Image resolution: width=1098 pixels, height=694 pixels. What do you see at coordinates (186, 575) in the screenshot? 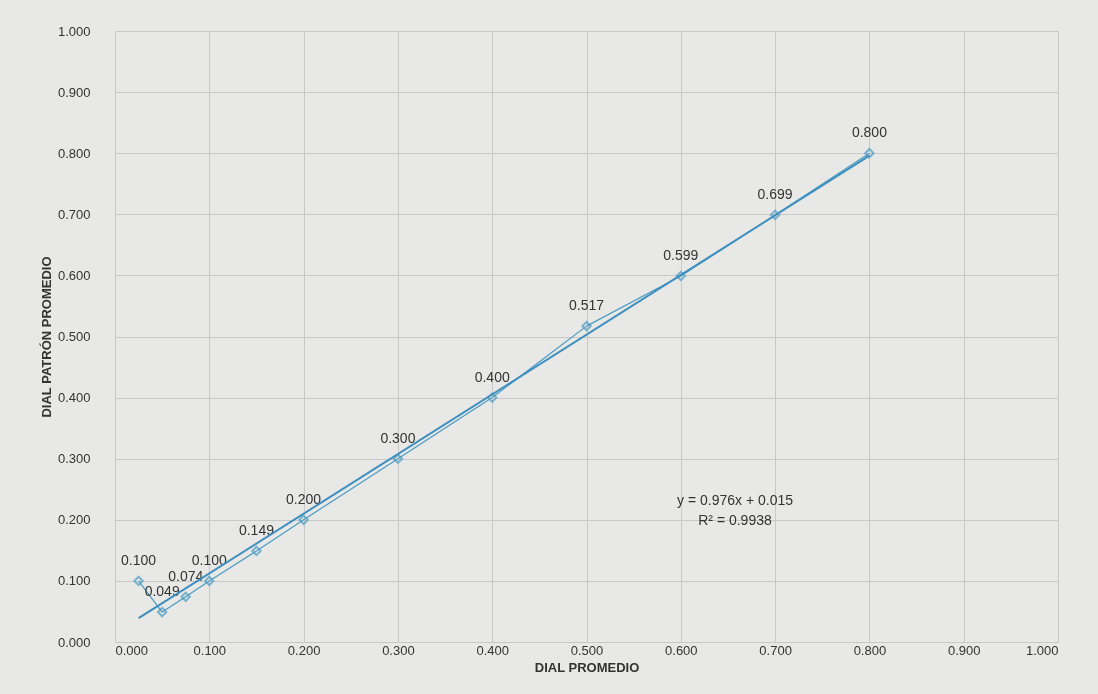
I see `data-label: 0.074` at bounding box center [186, 575].